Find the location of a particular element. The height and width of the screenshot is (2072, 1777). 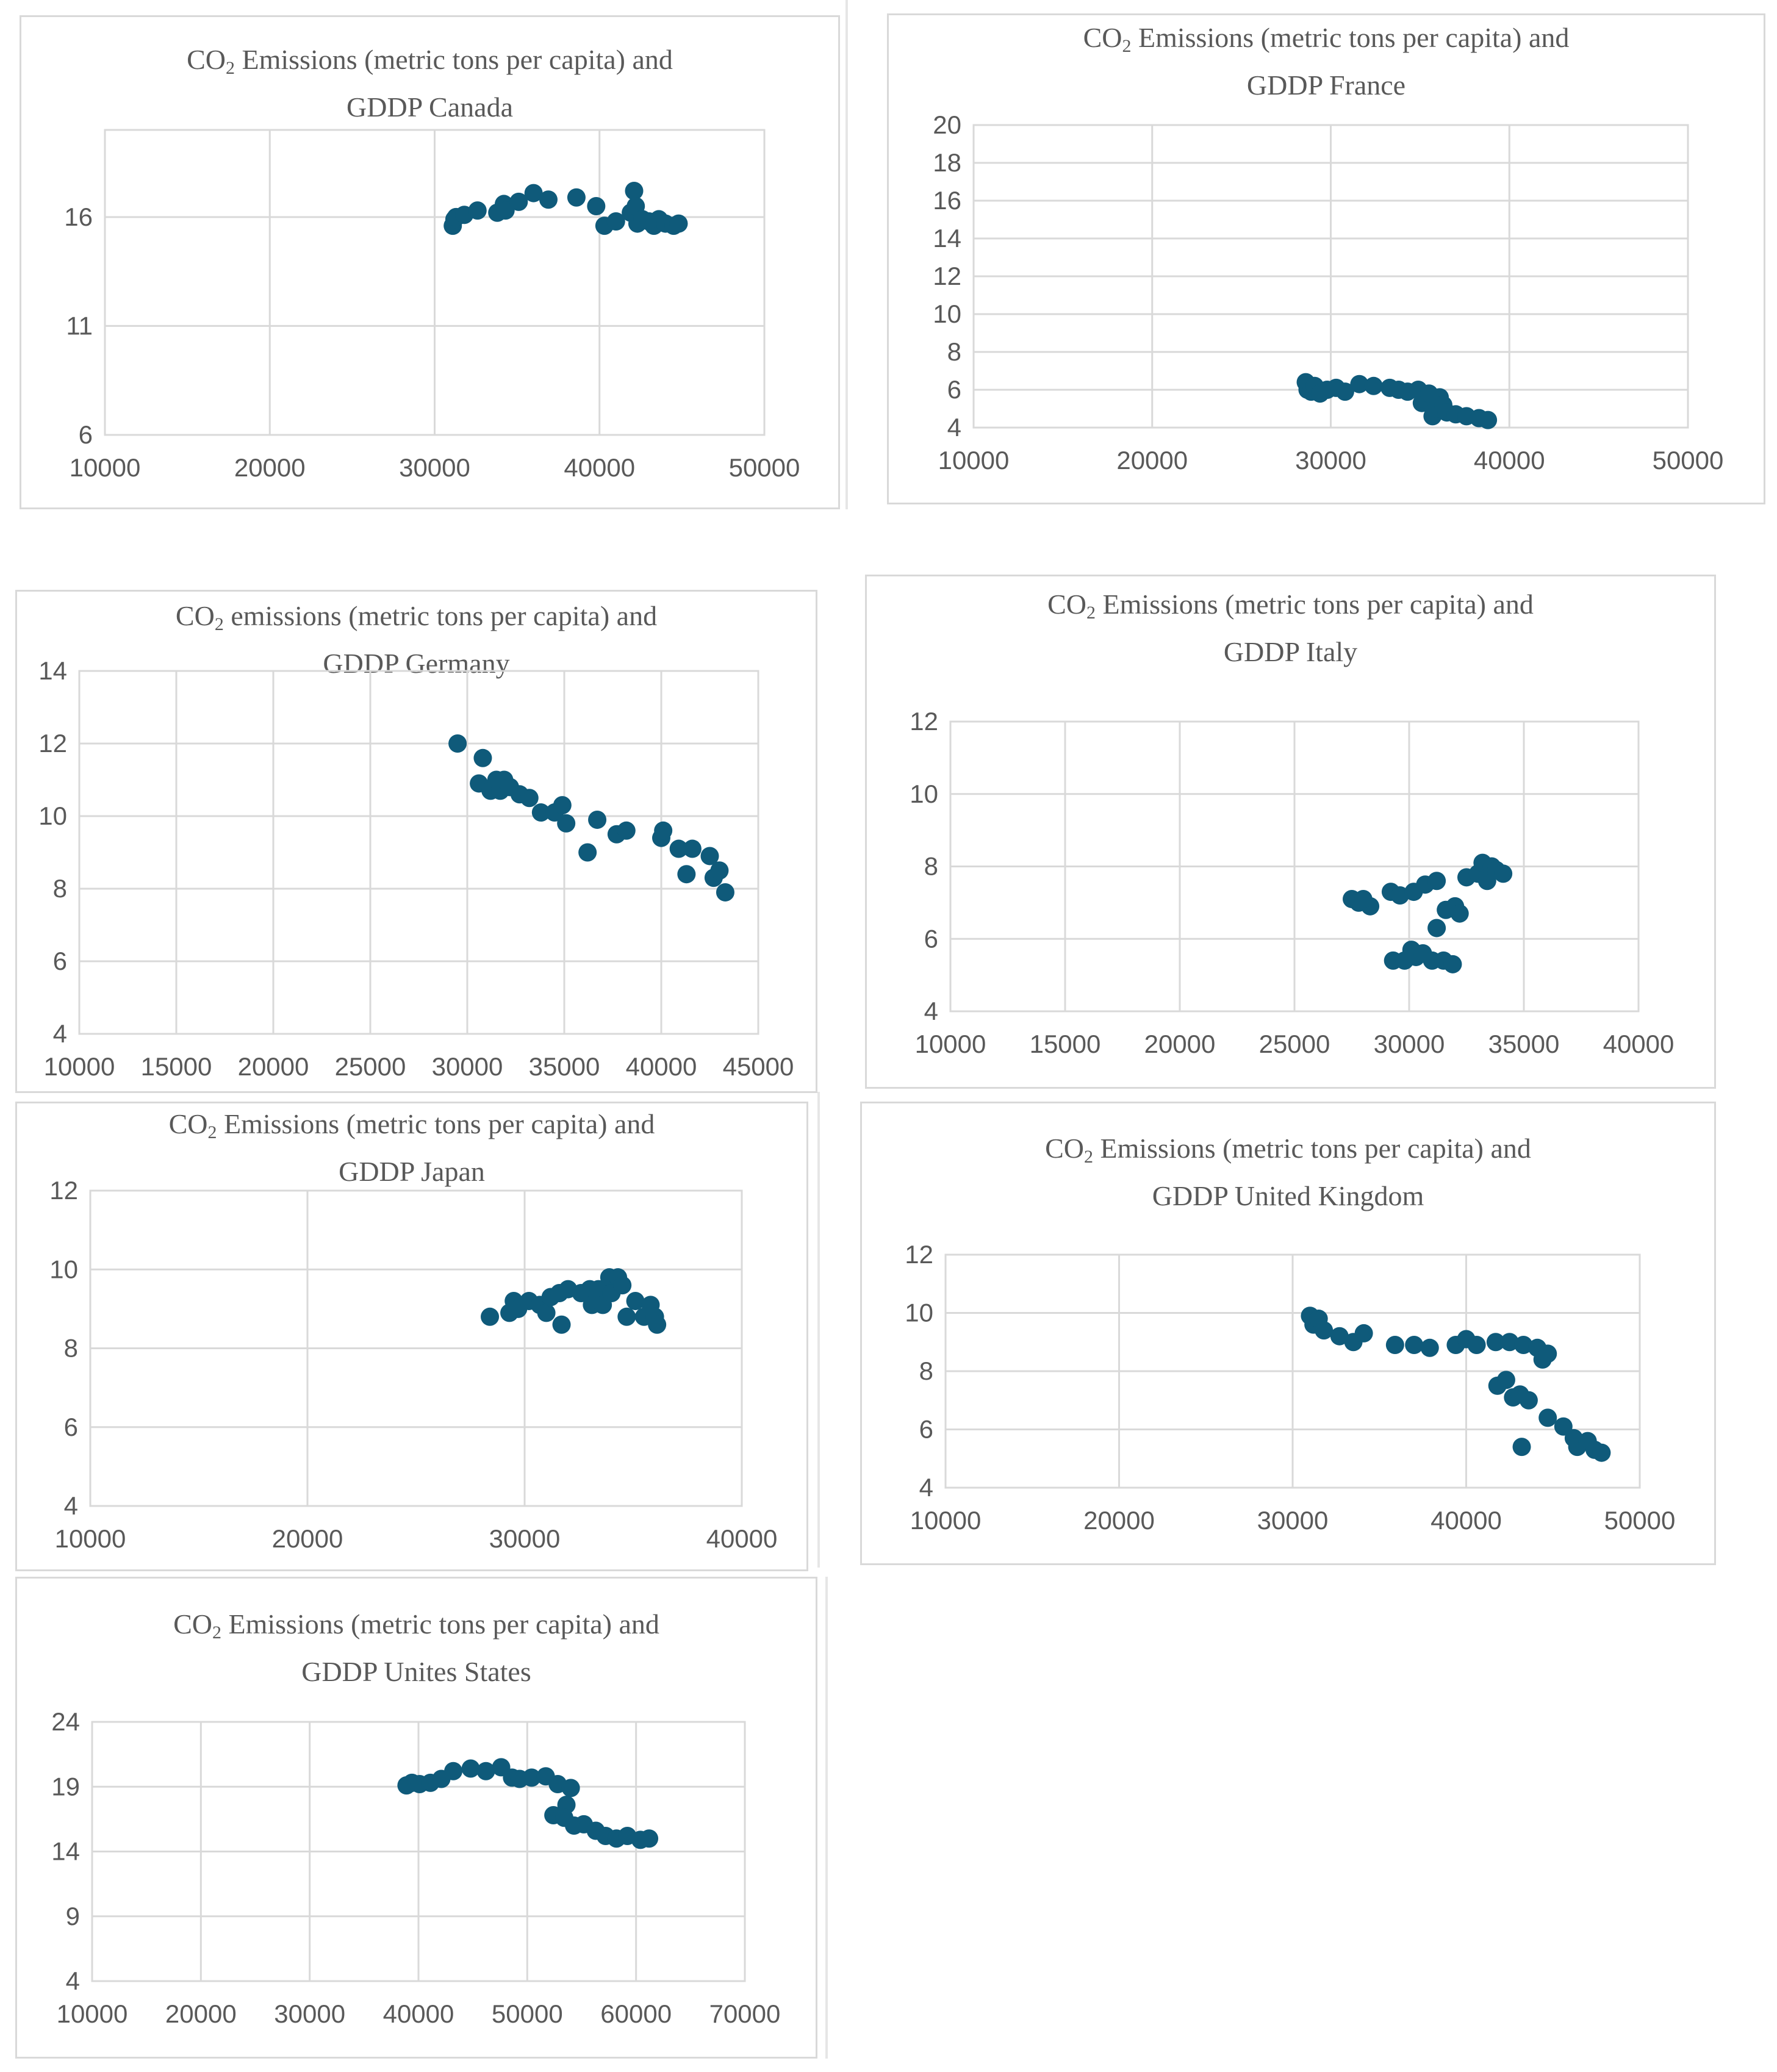

chart-uk: 10000 20000 30000 40000 50000 4 6 8 10 12 is located at coordinates (1290, 1387).